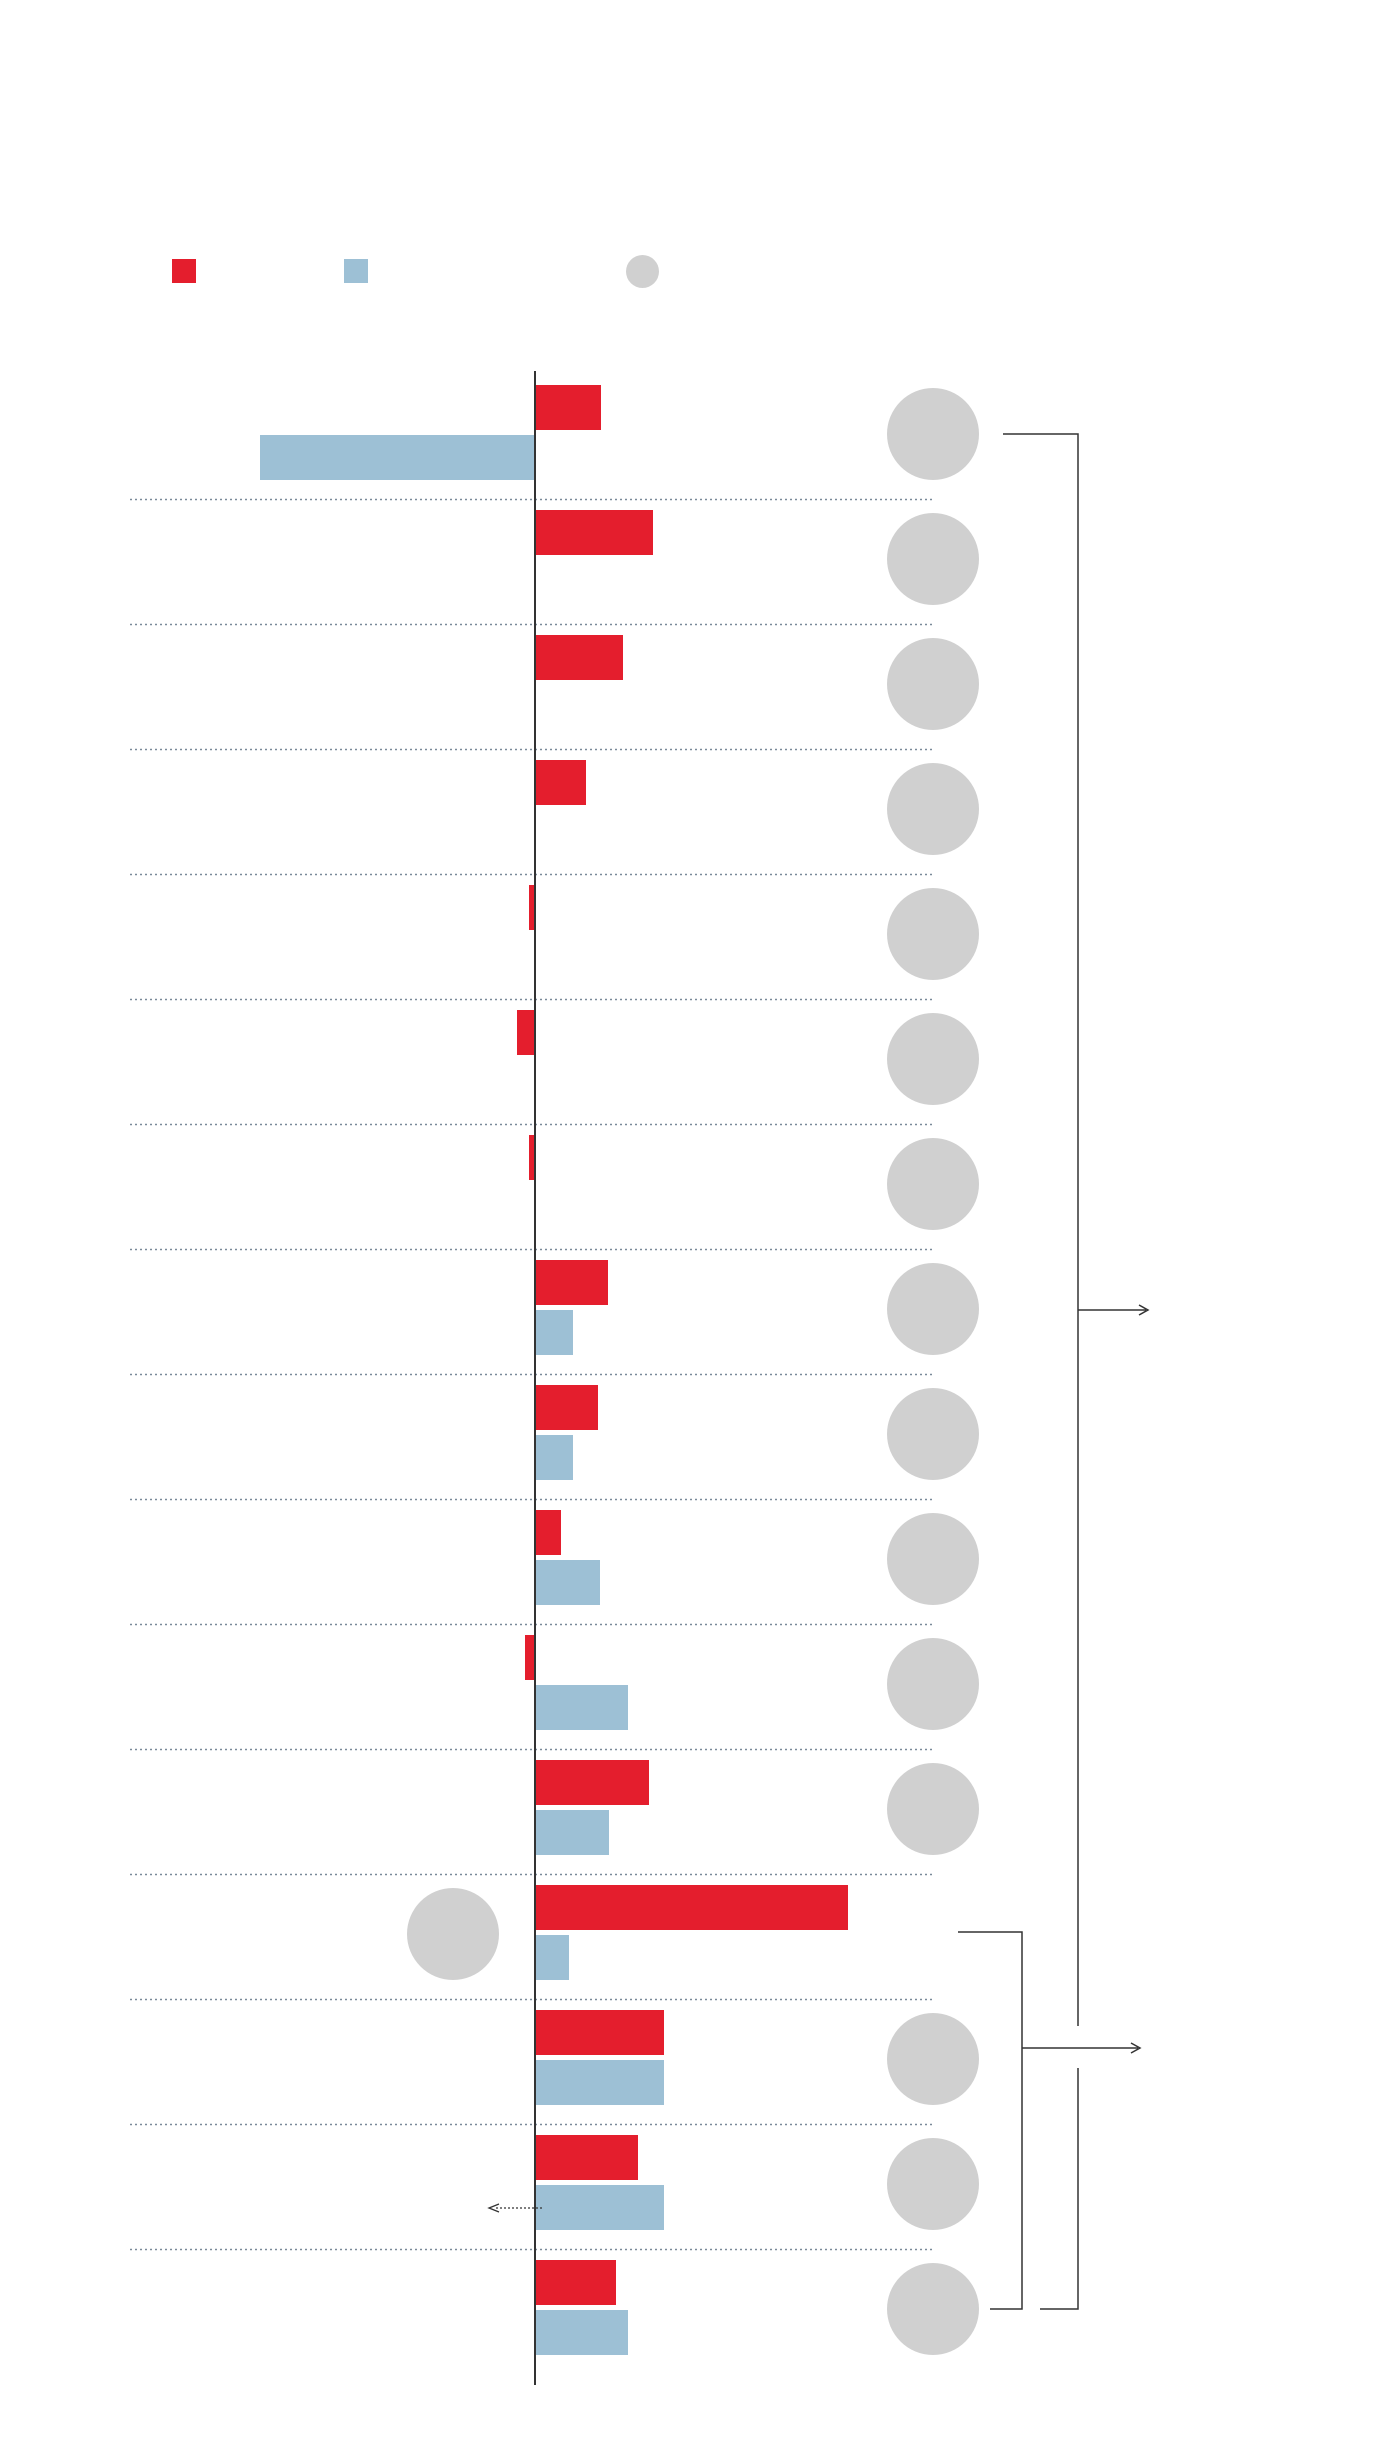 The height and width of the screenshot is (2462, 1400). What do you see at coordinates (493, 2208) in the screenshot?
I see `dotted-arrow-head` at bounding box center [493, 2208].